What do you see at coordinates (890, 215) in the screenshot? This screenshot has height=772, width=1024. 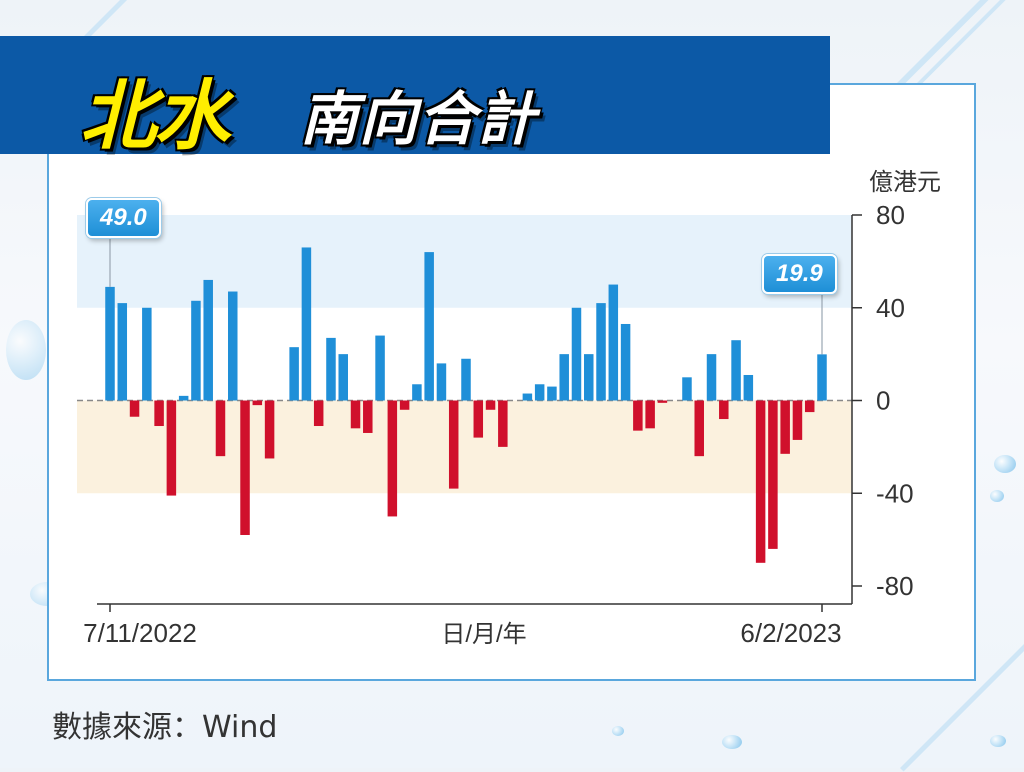 I see `y-tick-label: 80` at bounding box center [890, 215].